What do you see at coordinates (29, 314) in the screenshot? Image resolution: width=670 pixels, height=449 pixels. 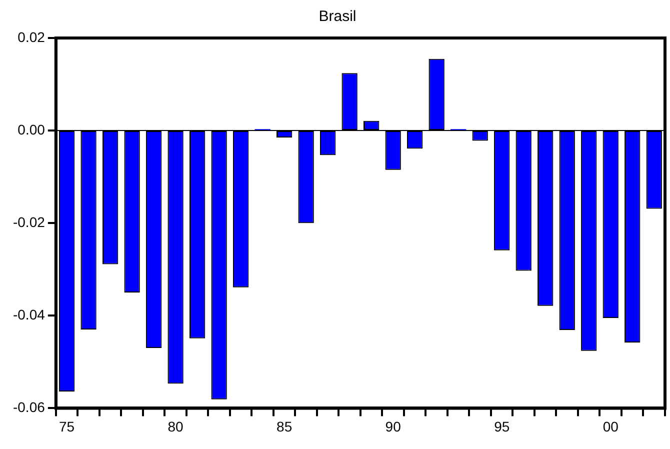 I see `y-tick-label: -0.04` at bounding box center [29, 314].